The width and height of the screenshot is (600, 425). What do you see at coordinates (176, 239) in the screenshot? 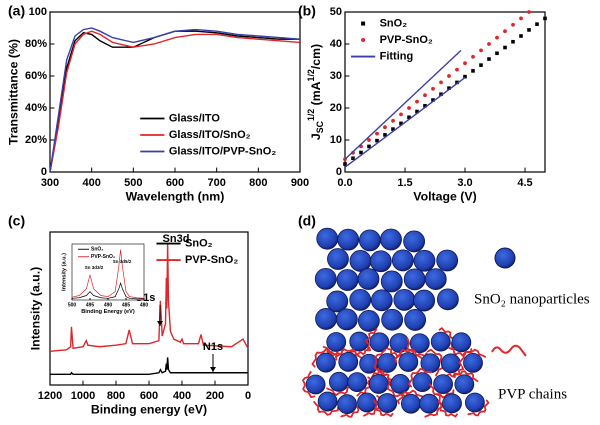
I see `peak-label: Sn3d` at bounding box center [176, 239].